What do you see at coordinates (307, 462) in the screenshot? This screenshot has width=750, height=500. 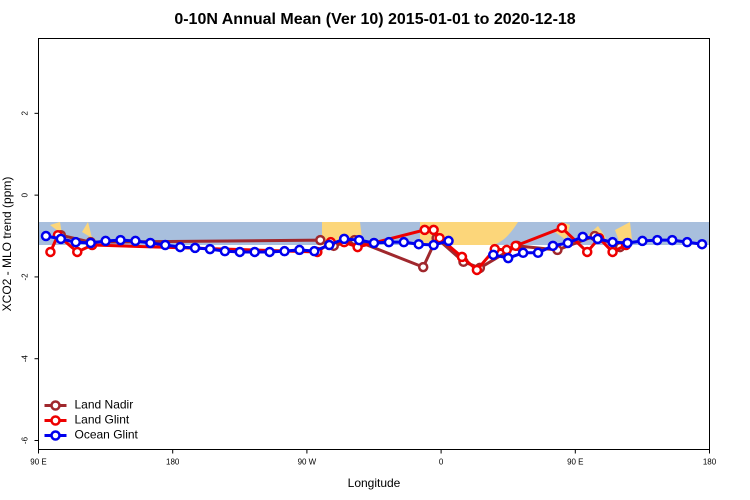 I see `x-tick-label: 90 W` at bounding box center [307, 462].